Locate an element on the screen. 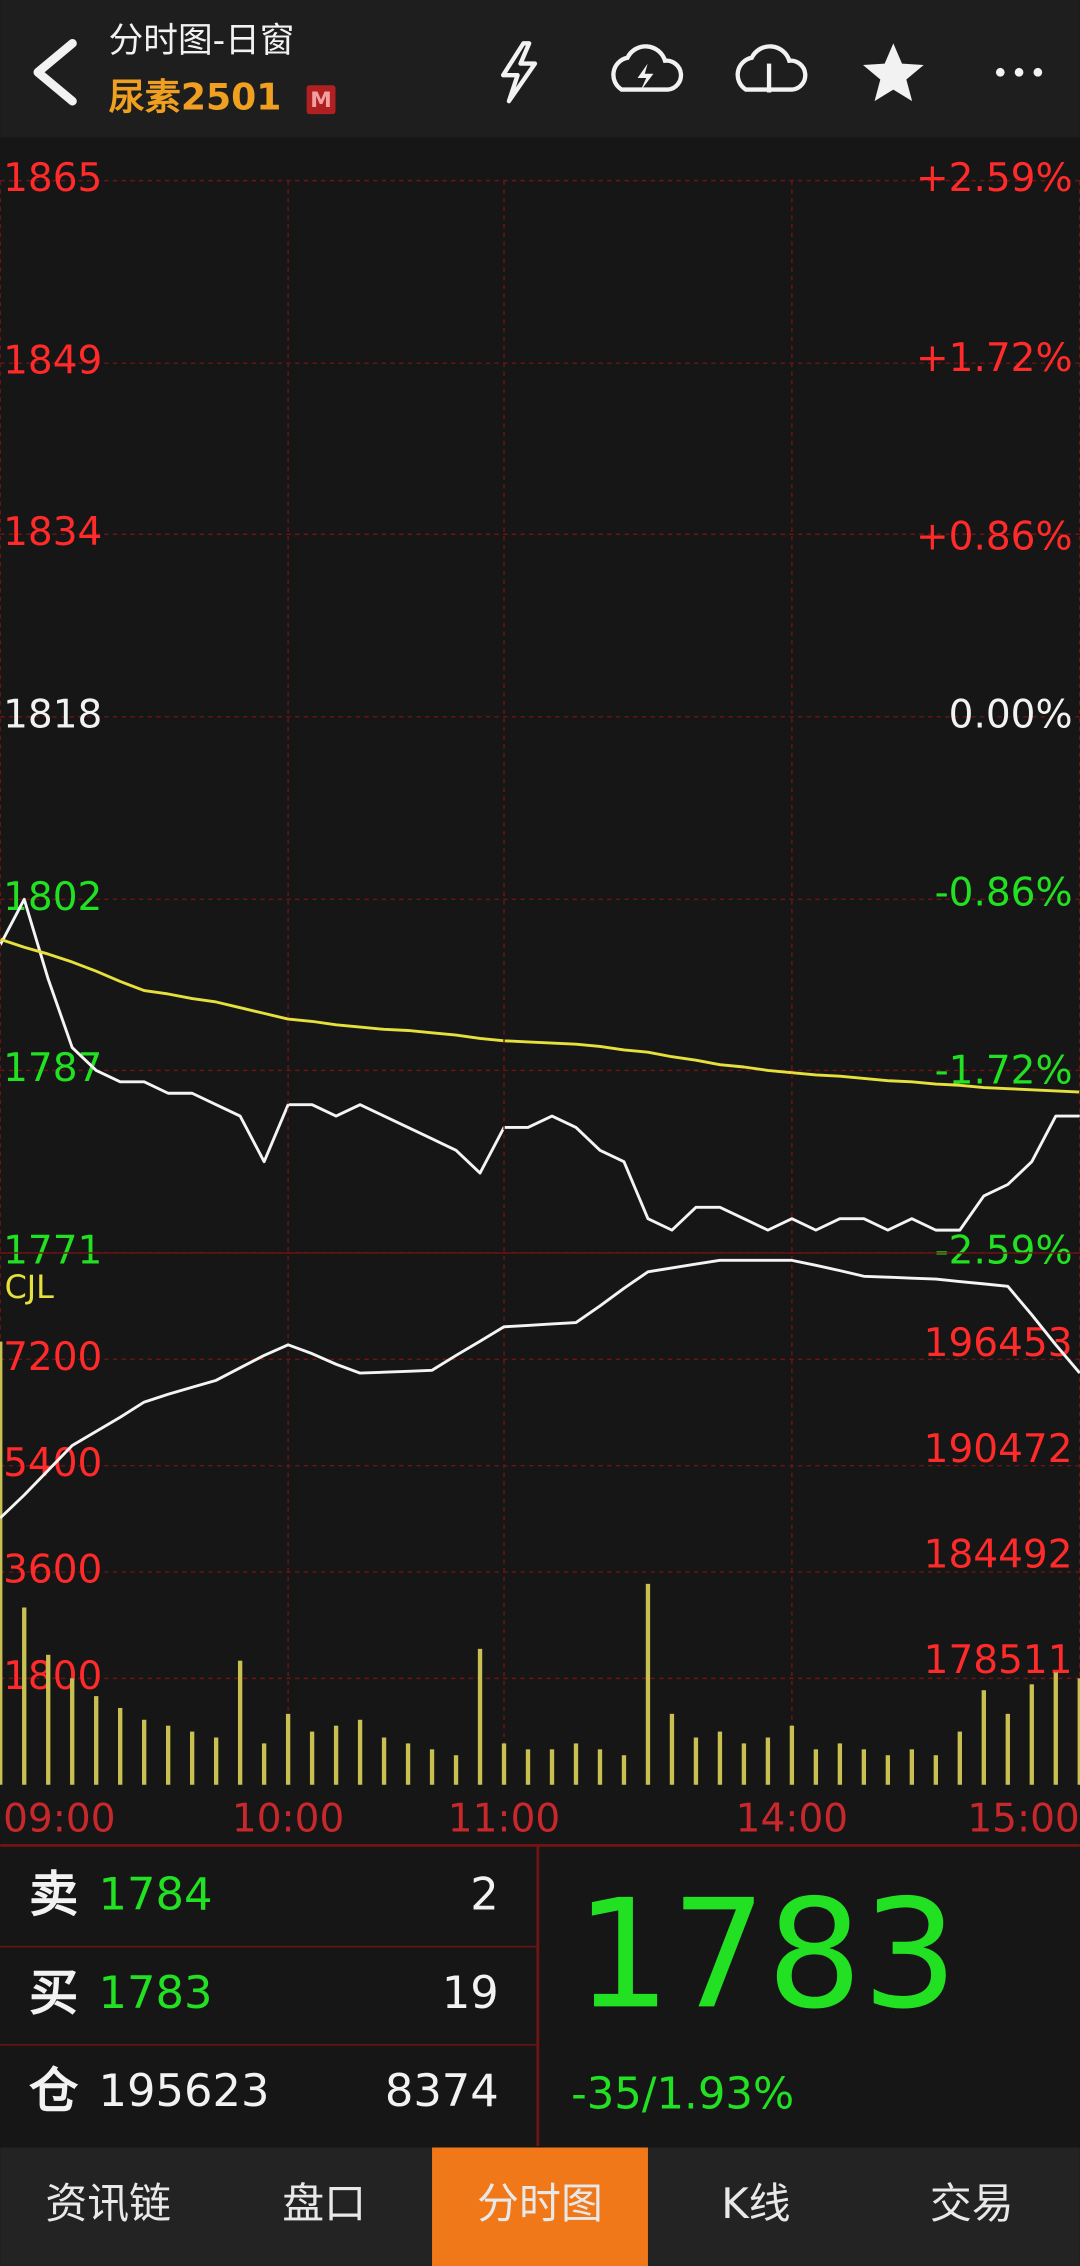 The height and width of the screenshot is (2266, 1080). position-change: 8374 is located at coordinates (442, 2090).